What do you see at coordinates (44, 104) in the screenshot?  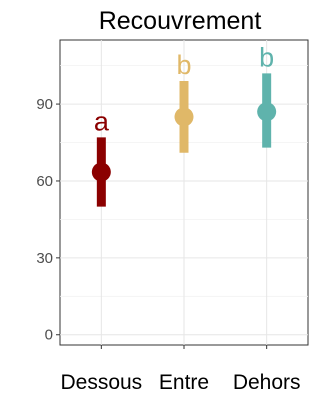 I see `y-tick-label: 90` at bounding box center [44, 104].